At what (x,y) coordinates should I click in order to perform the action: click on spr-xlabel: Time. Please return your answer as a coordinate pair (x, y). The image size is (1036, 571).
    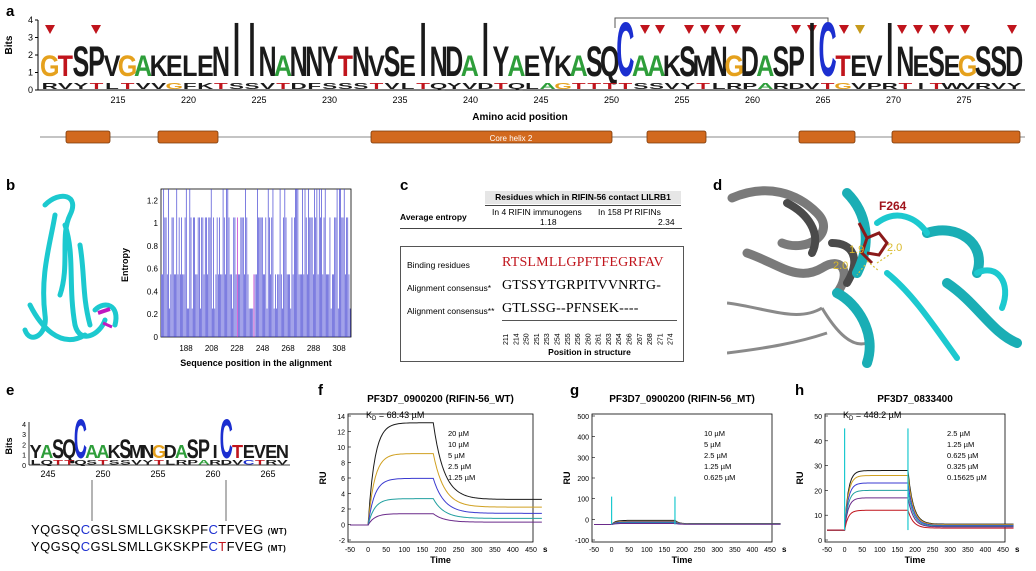
    Looking at the image, I should click on (915, 560).